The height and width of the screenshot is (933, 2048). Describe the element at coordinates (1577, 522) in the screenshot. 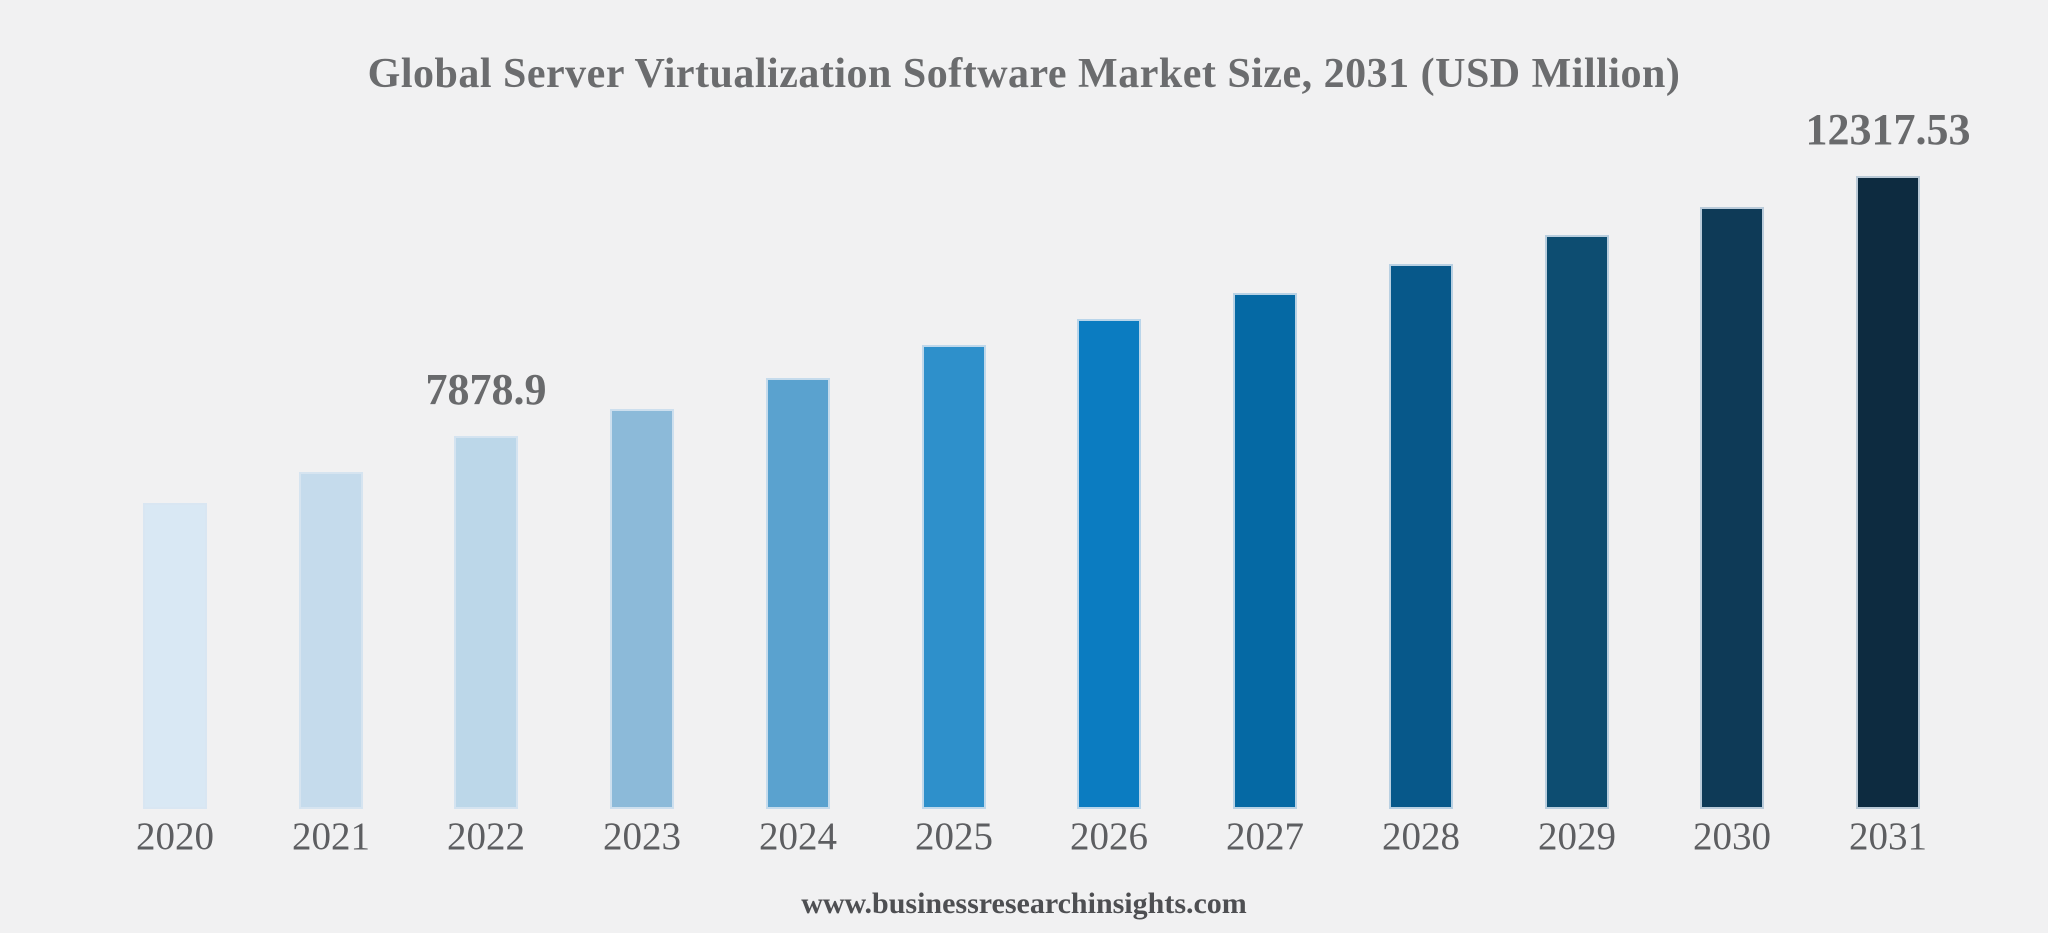

I see `bar-2029` at that location.